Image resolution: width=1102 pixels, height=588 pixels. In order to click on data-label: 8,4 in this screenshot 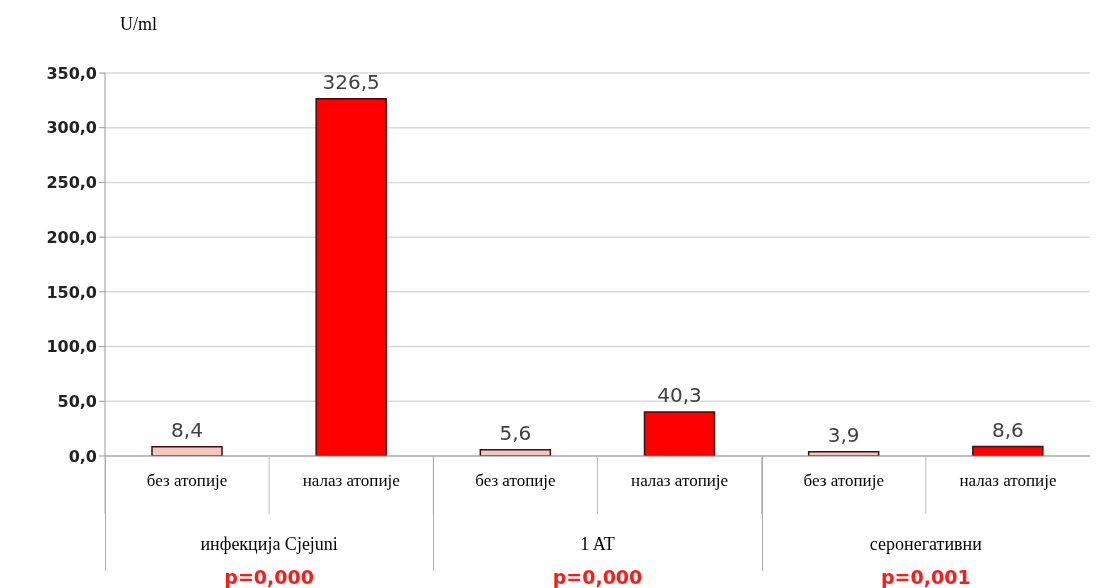, I will do `click(187, 429)`.